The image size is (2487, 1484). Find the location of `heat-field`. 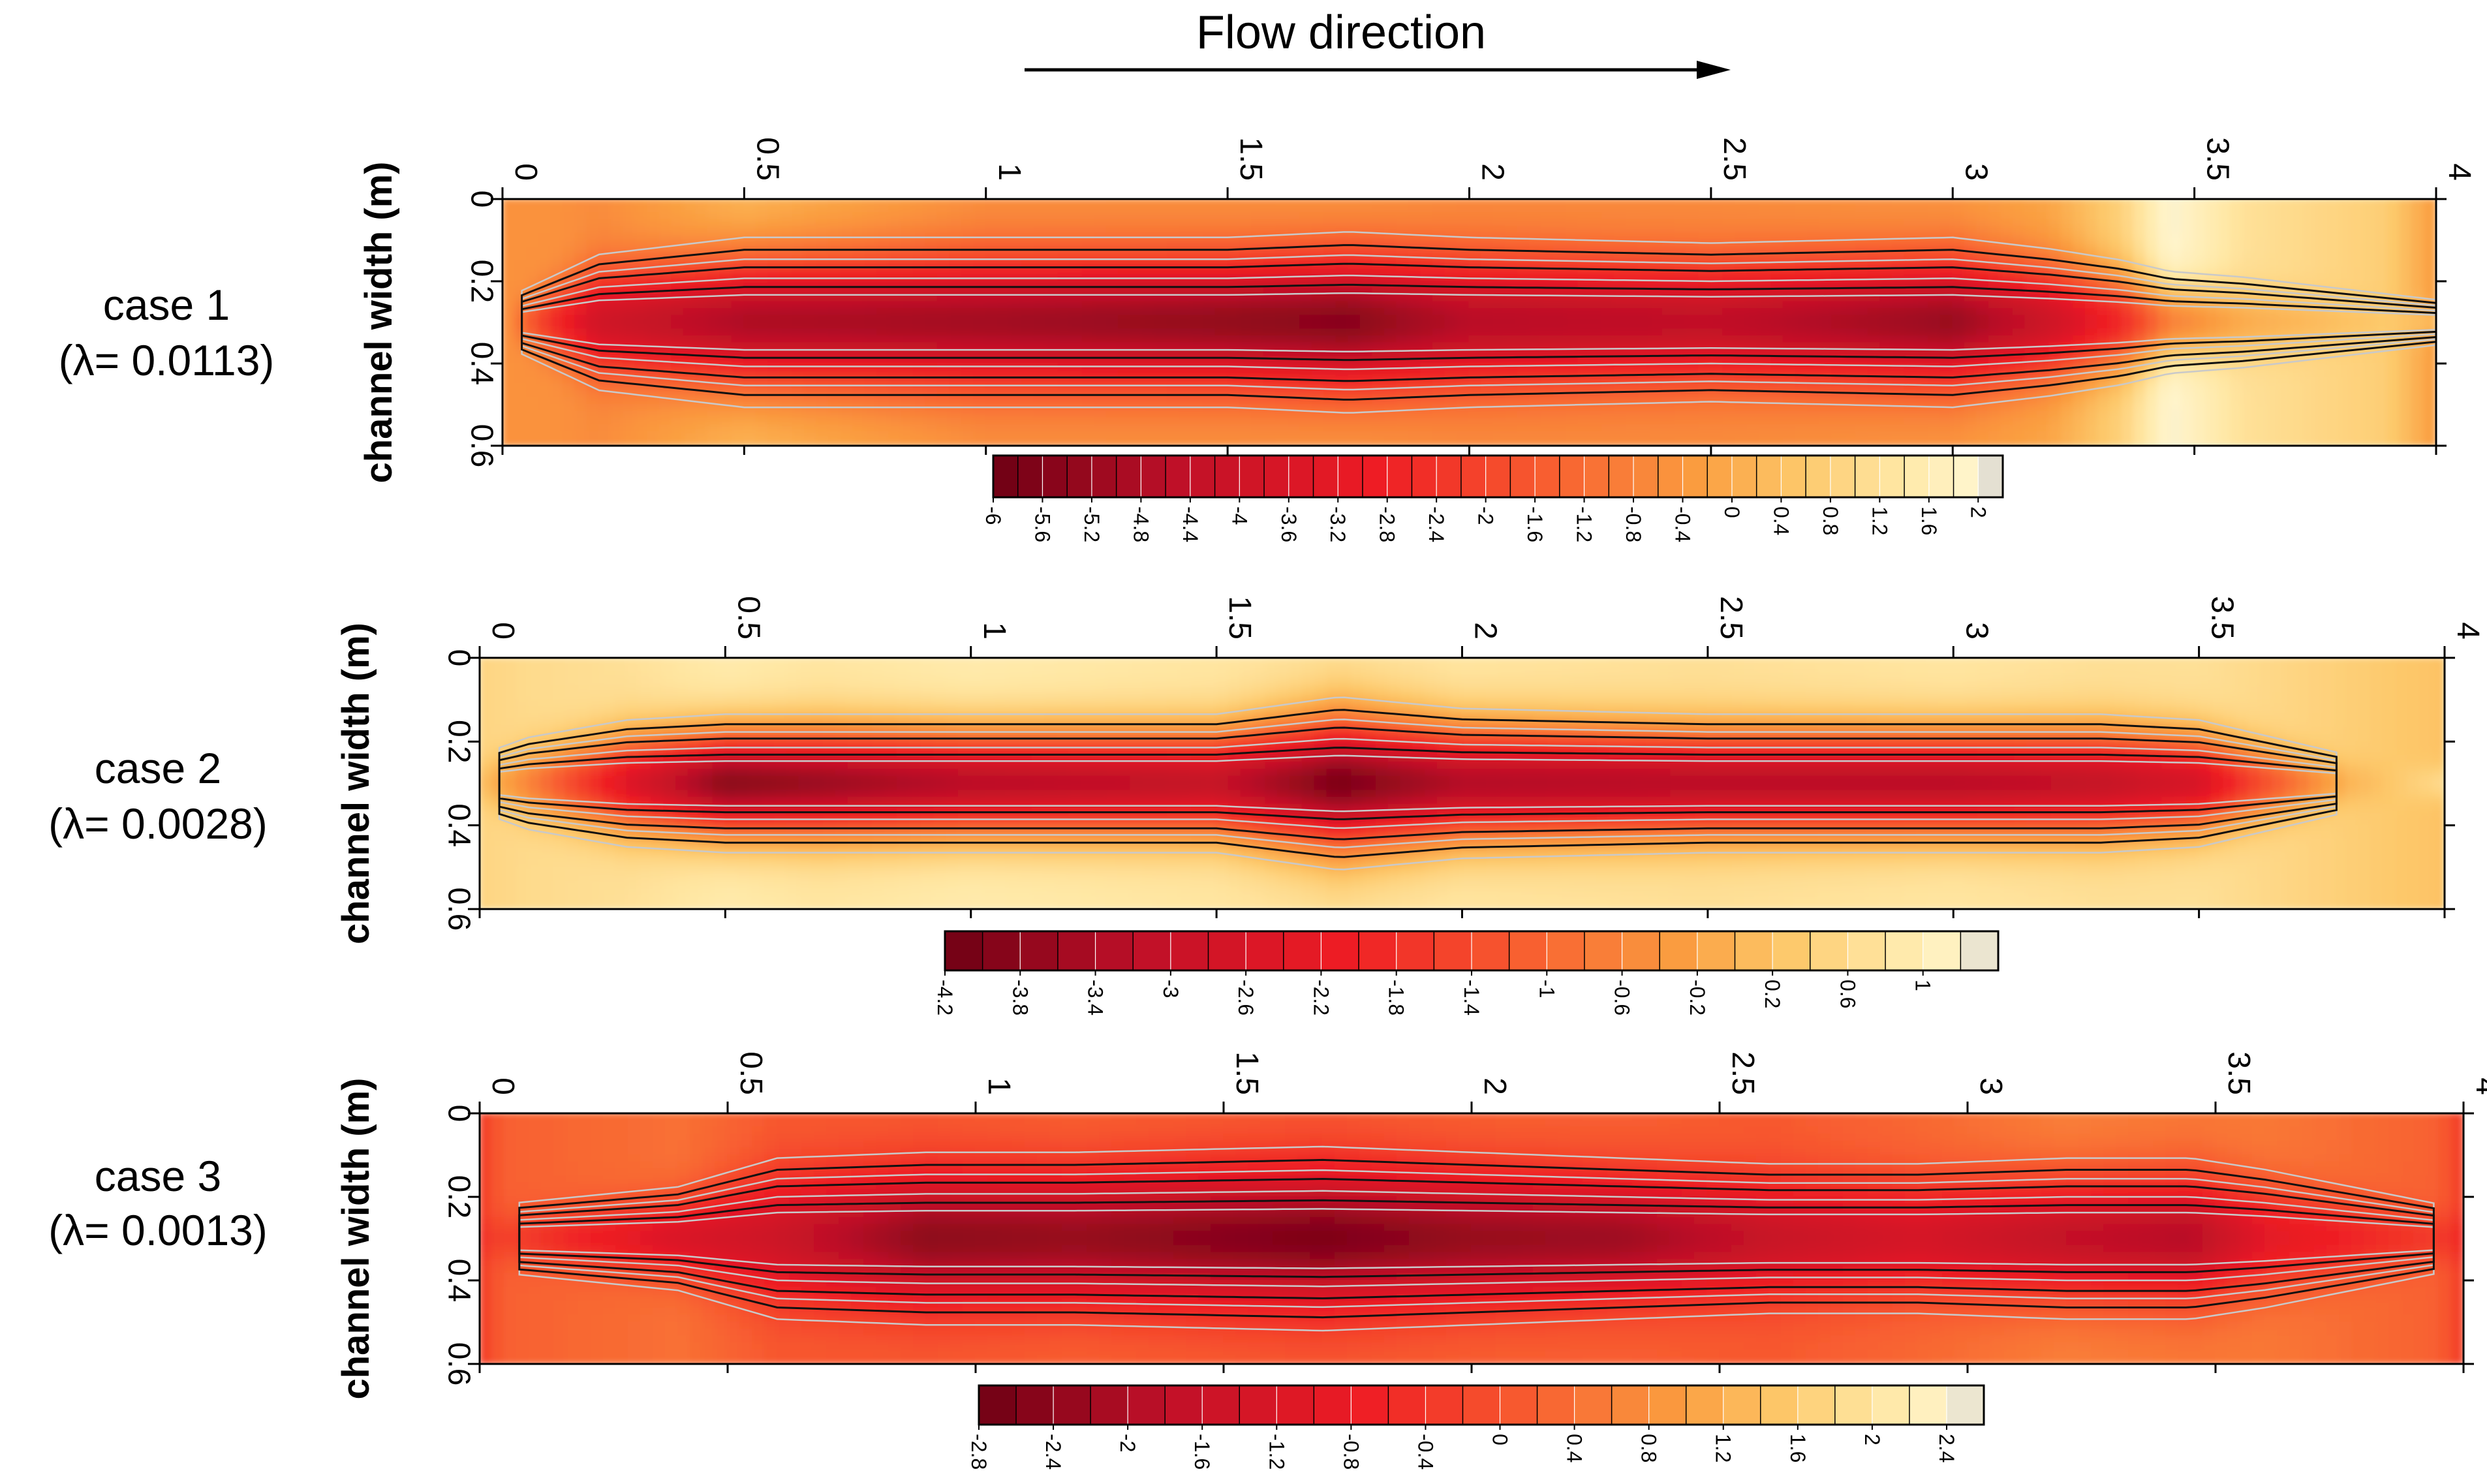

heat-field is located at coordinates (1469, 322).